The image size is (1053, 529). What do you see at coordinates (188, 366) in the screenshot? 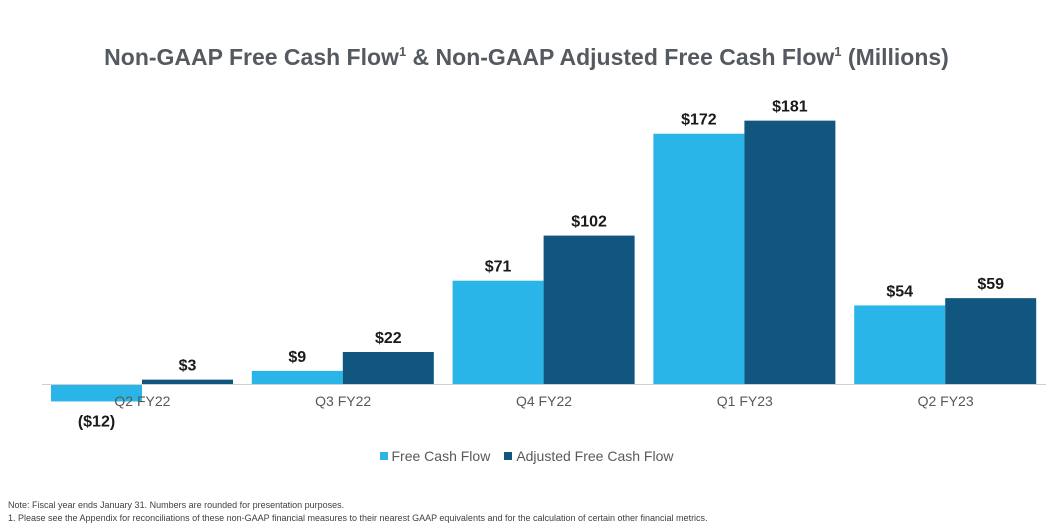
I see `data-label-adjusted-free-cash-flow-q2-fy22: $3` at bounding box center [188, 366].